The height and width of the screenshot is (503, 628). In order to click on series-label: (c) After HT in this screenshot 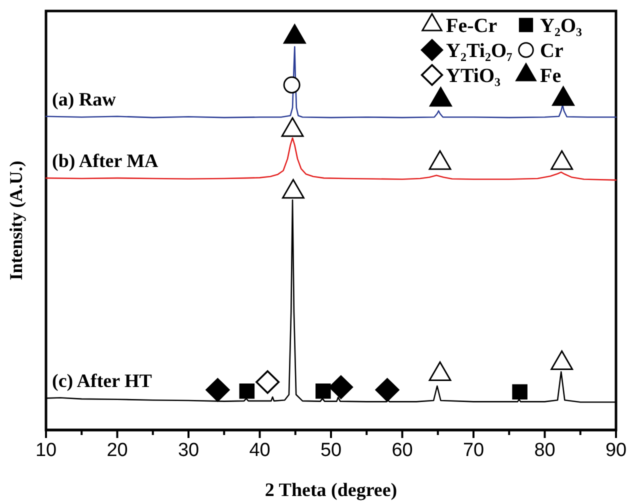, I will do `click(102, 381)`.